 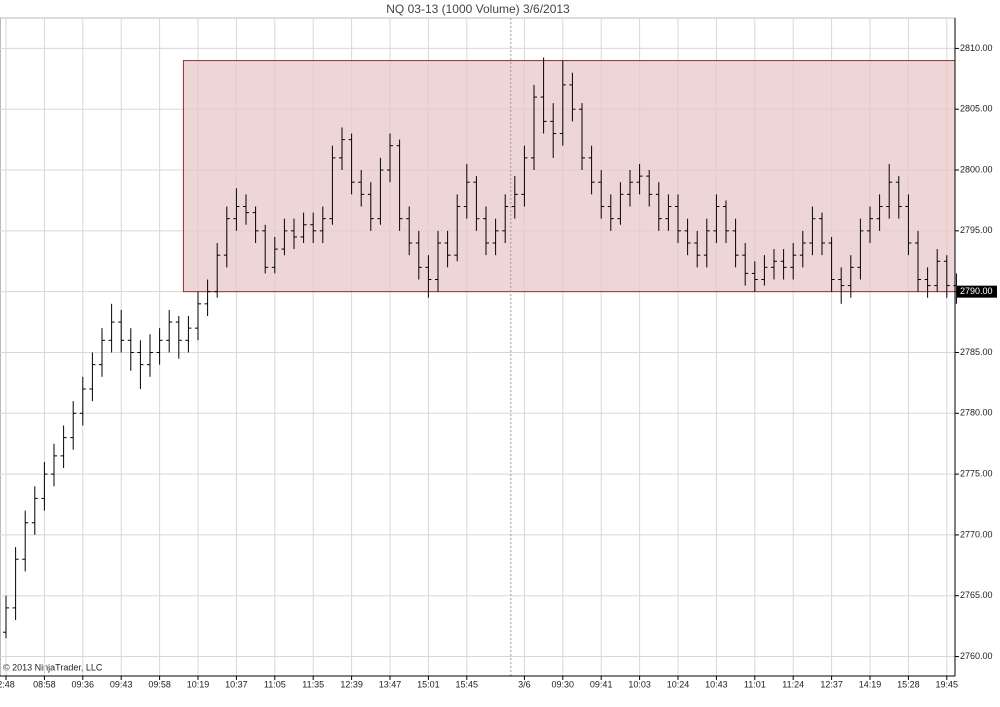 I want to click on x-tick-label: 15:28, so click(x=908, y=684).